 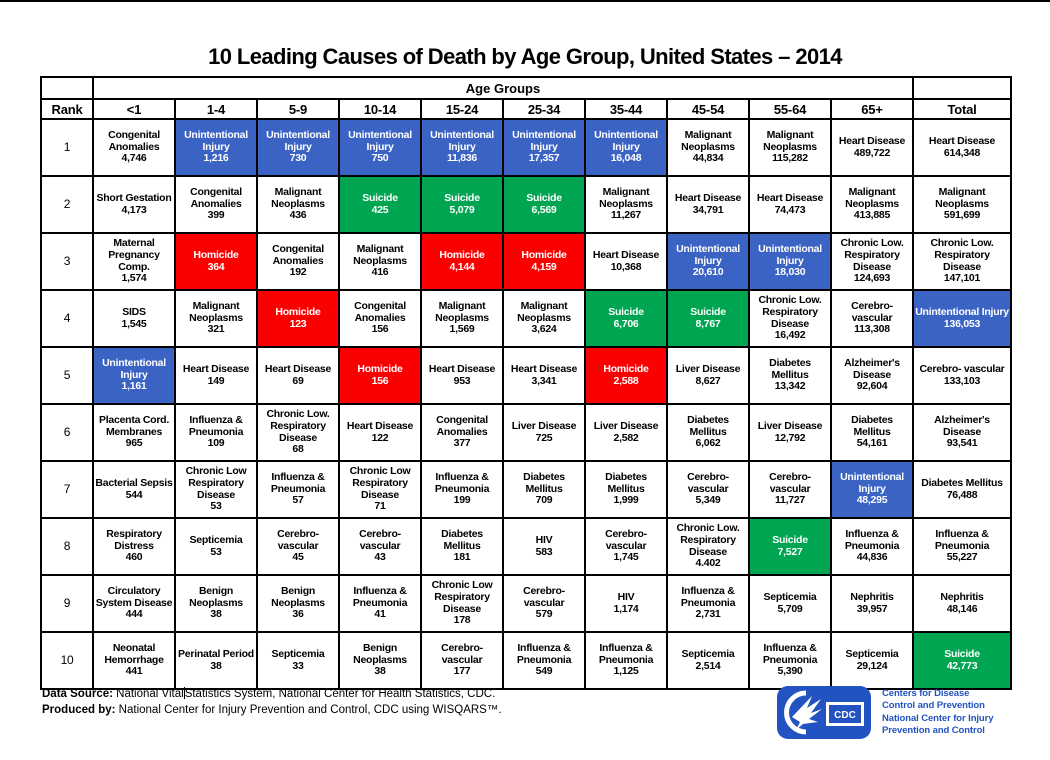 I want to click on cause-value: 156, so click(x=380, y=380).